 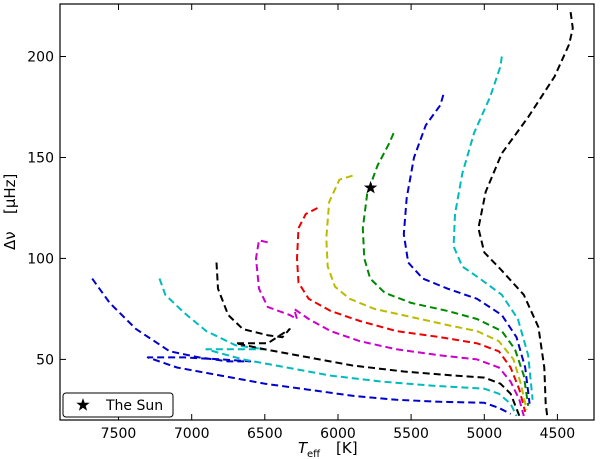 I want to click on x-tick-label: 6000, so click(x=338, y=434).